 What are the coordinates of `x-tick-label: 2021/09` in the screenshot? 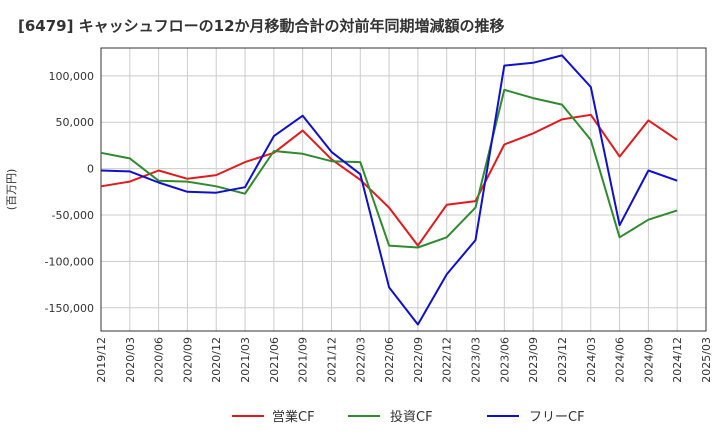 It's located at (303, 360).